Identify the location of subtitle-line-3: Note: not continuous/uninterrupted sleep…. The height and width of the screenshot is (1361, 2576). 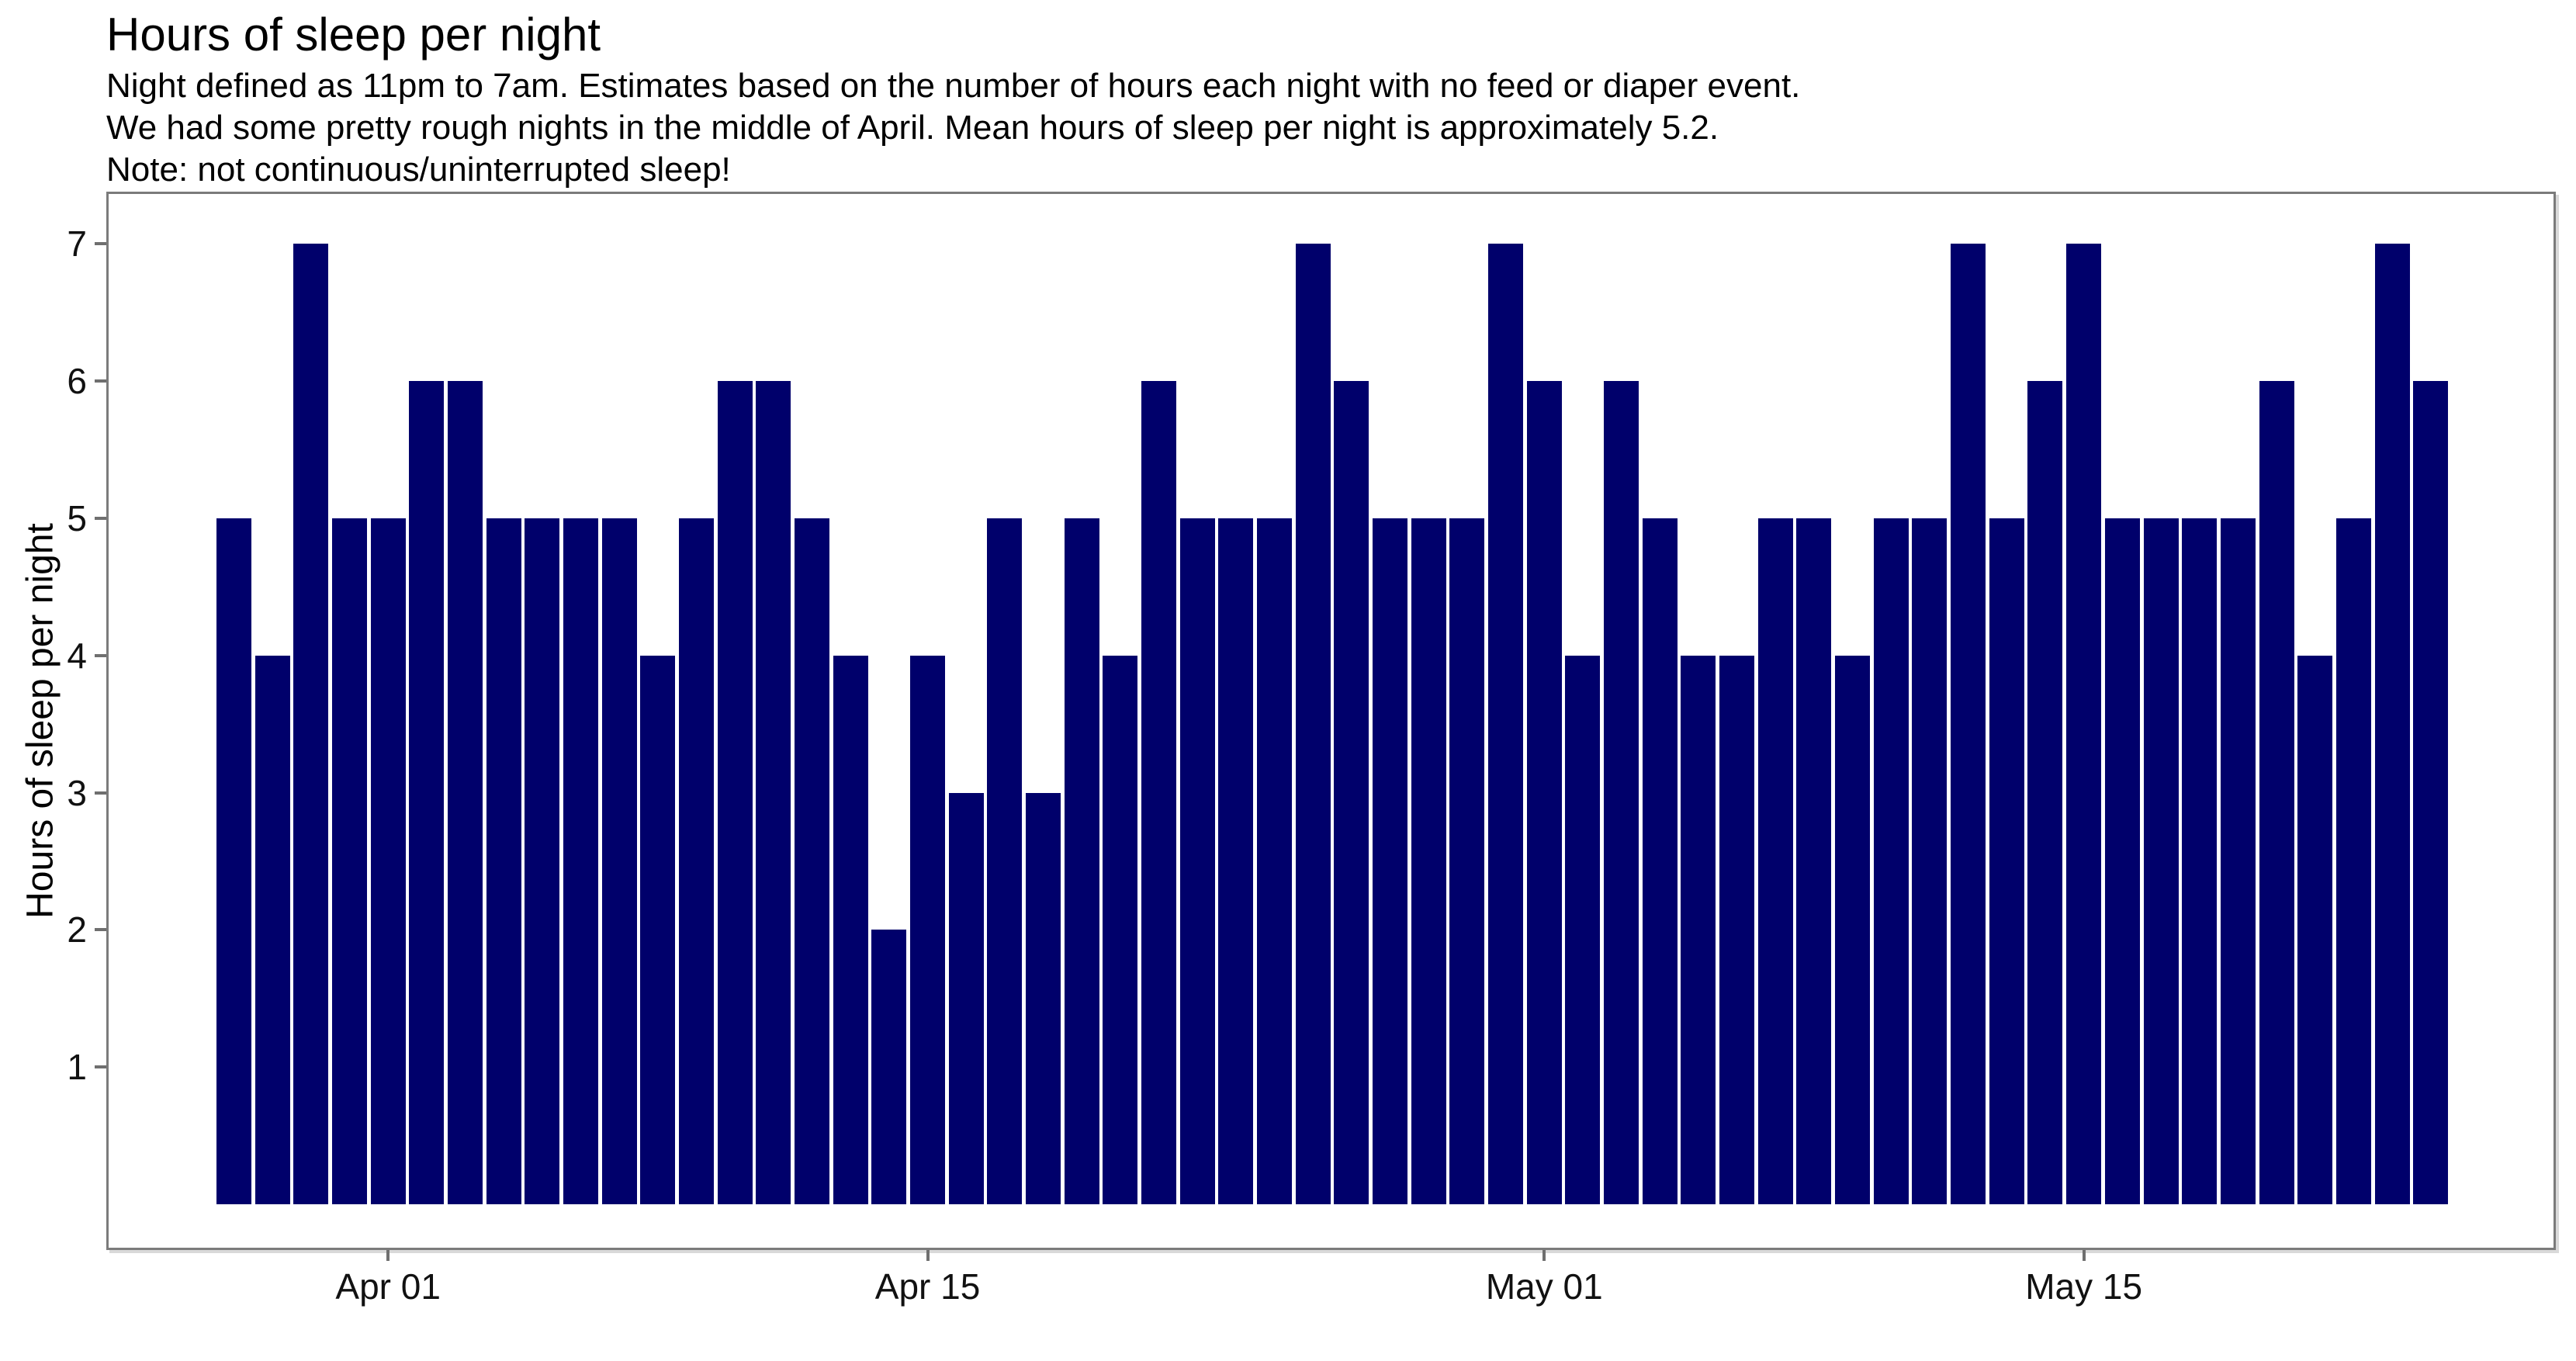
(418, 170).